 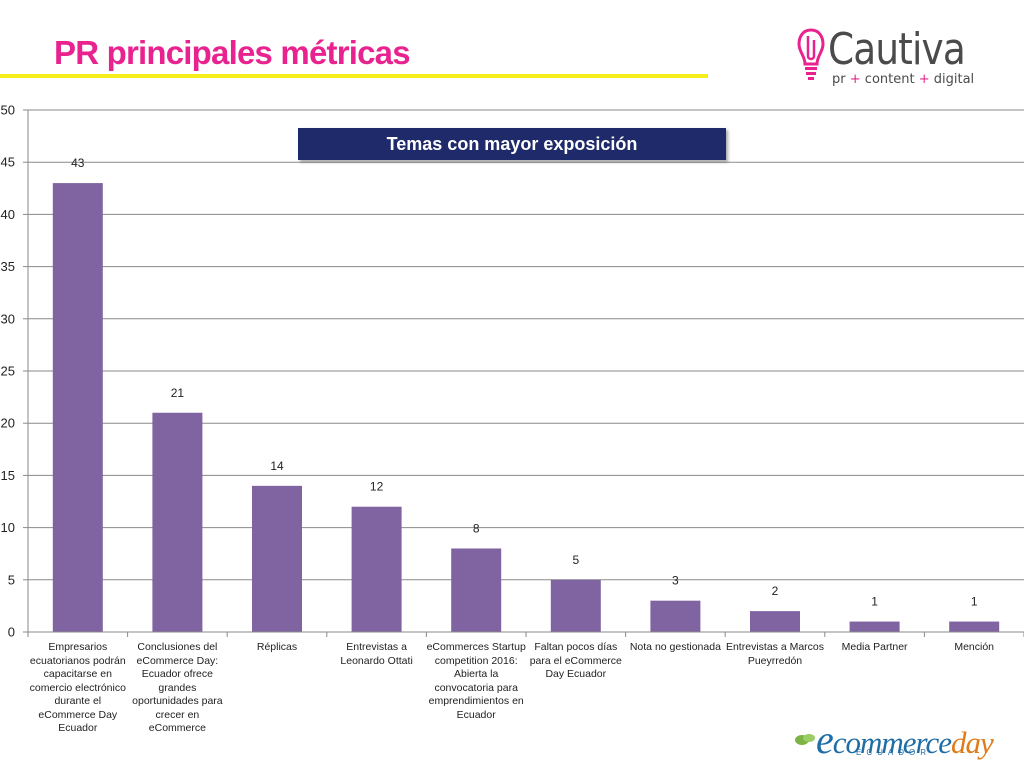 I want to click on y-tick-label: 15, so click(x=8, y=475).